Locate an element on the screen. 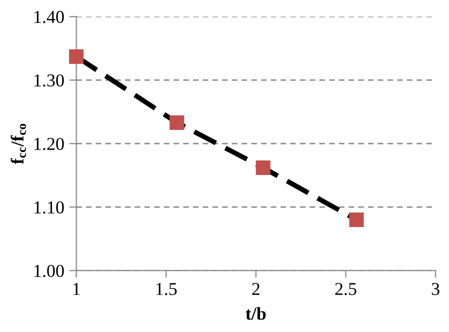  y-axis-title: f$_{cc}$/f$_{co}$ is located at coordinates (18, 144).